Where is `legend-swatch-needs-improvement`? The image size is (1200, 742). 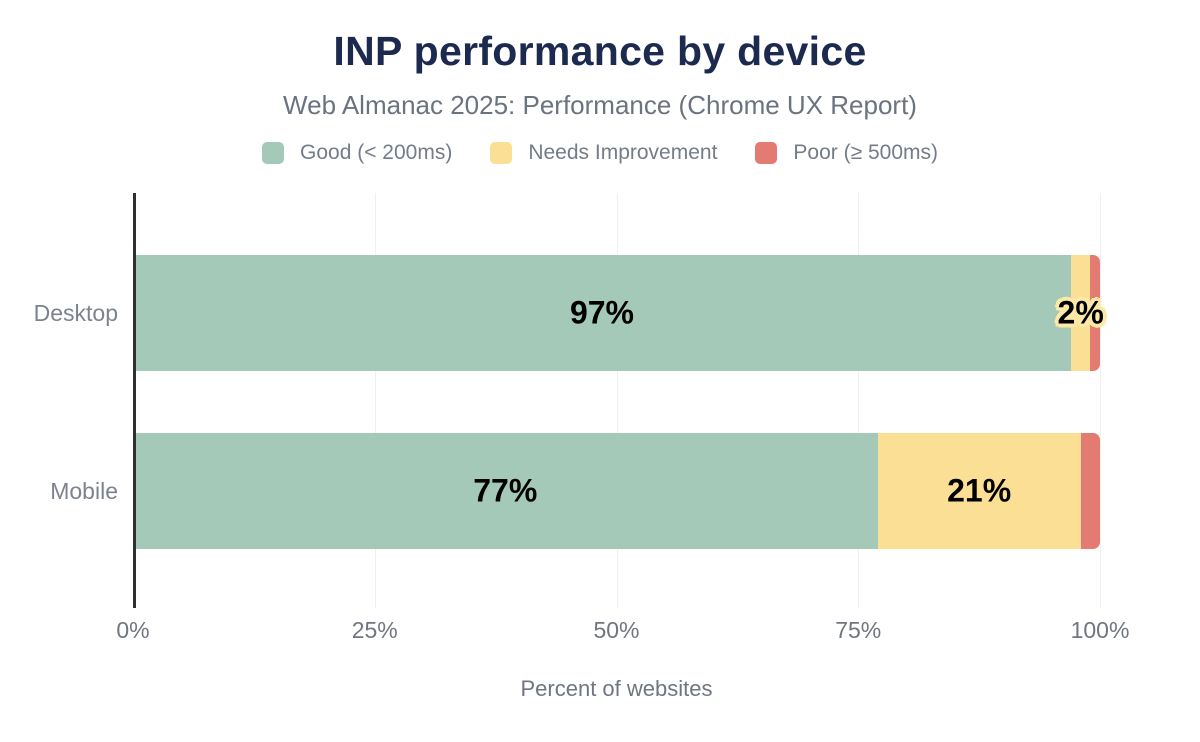 legend-swatch-needs-improvement is located at coordinates (501, 153).